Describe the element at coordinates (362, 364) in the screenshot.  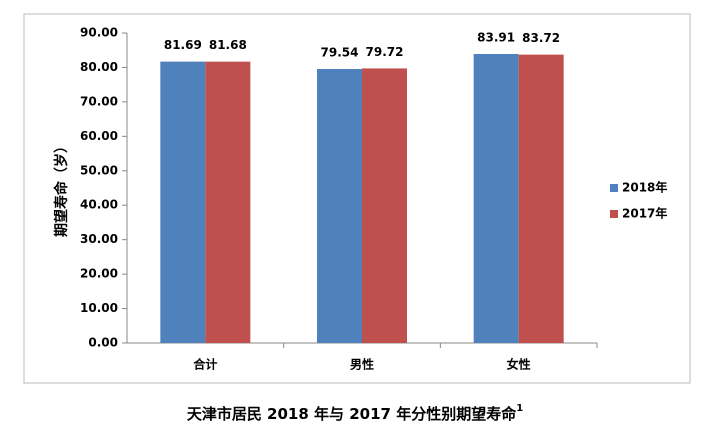
I see `x-tick-label: 男性` at that location.